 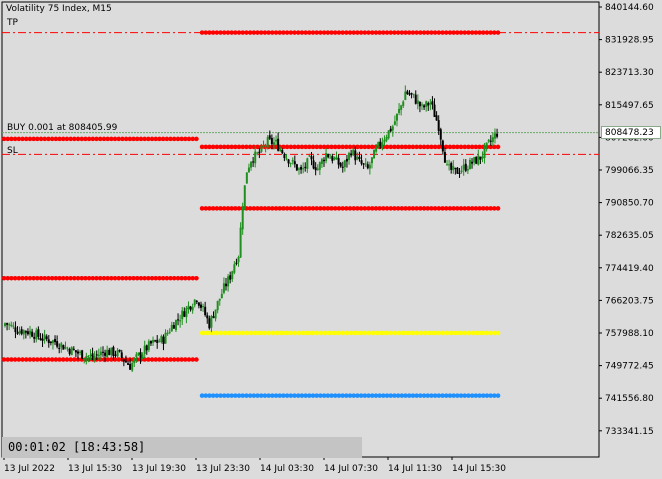 I want to click on y-tick-label-11: 749772.45, so click(x=629, y=367).